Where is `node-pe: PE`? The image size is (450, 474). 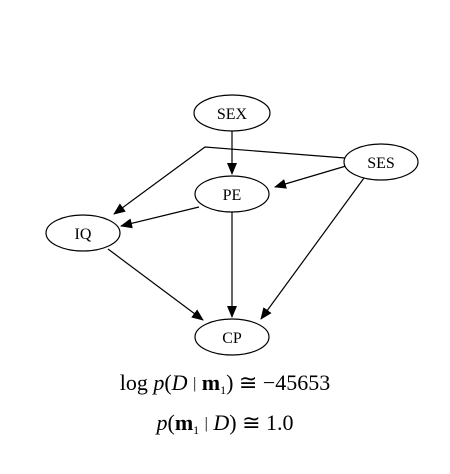 node-pe: PE is located at coordinates (232, 194).